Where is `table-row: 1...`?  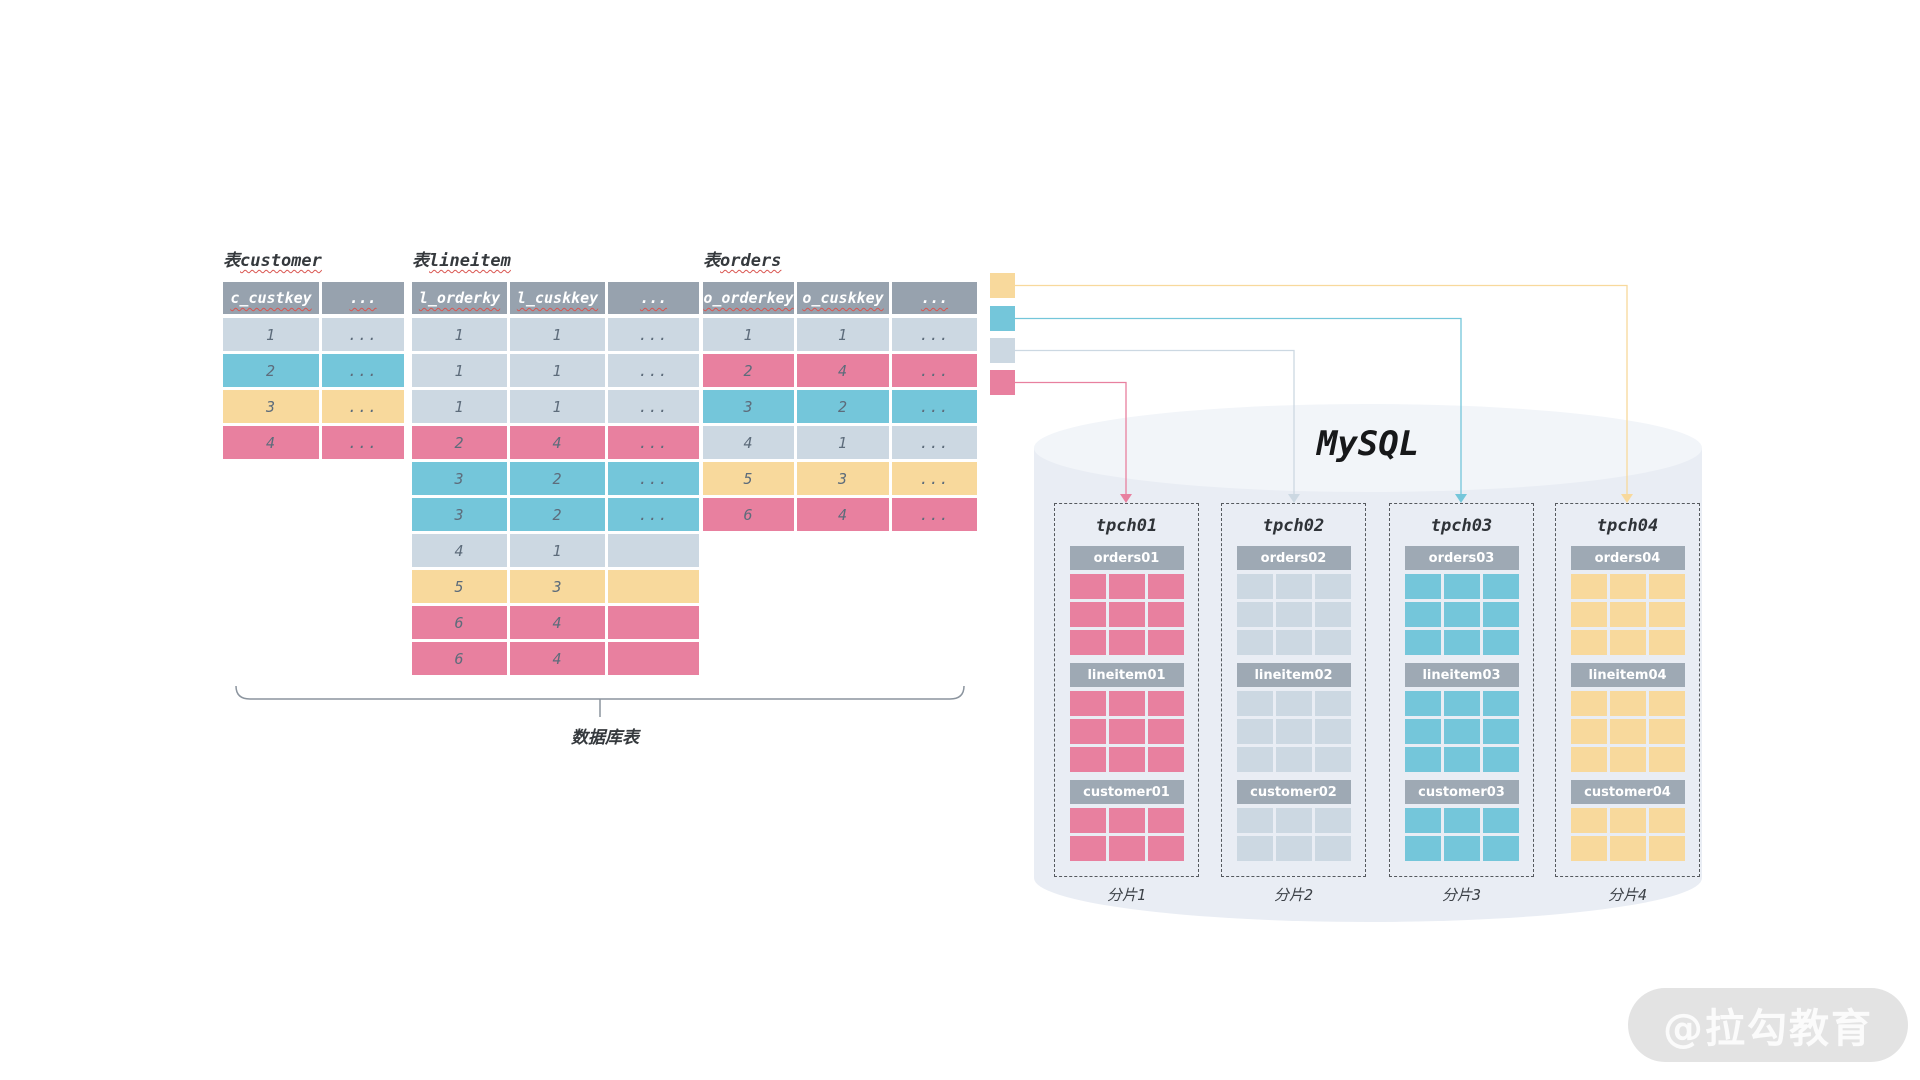 table-row: 1... is located at coordinates (313, 334).